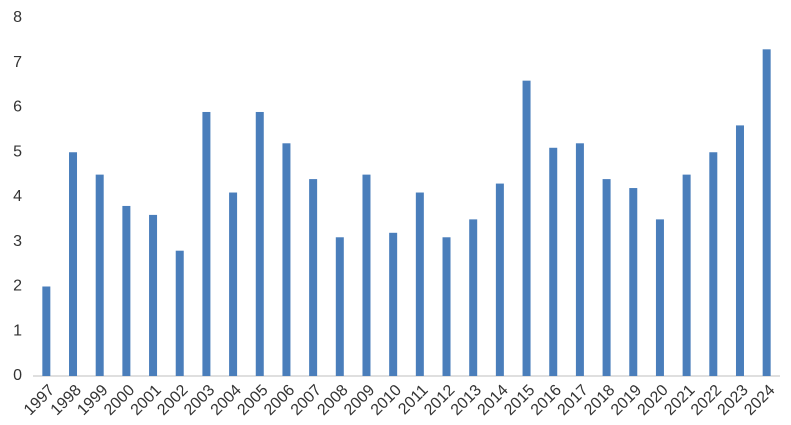 The image size is (791, 425). What do you see at coordinates (386, 400) in the screenshot?
I see `x-tick-label: 2010` at bounding box center [386, 400].